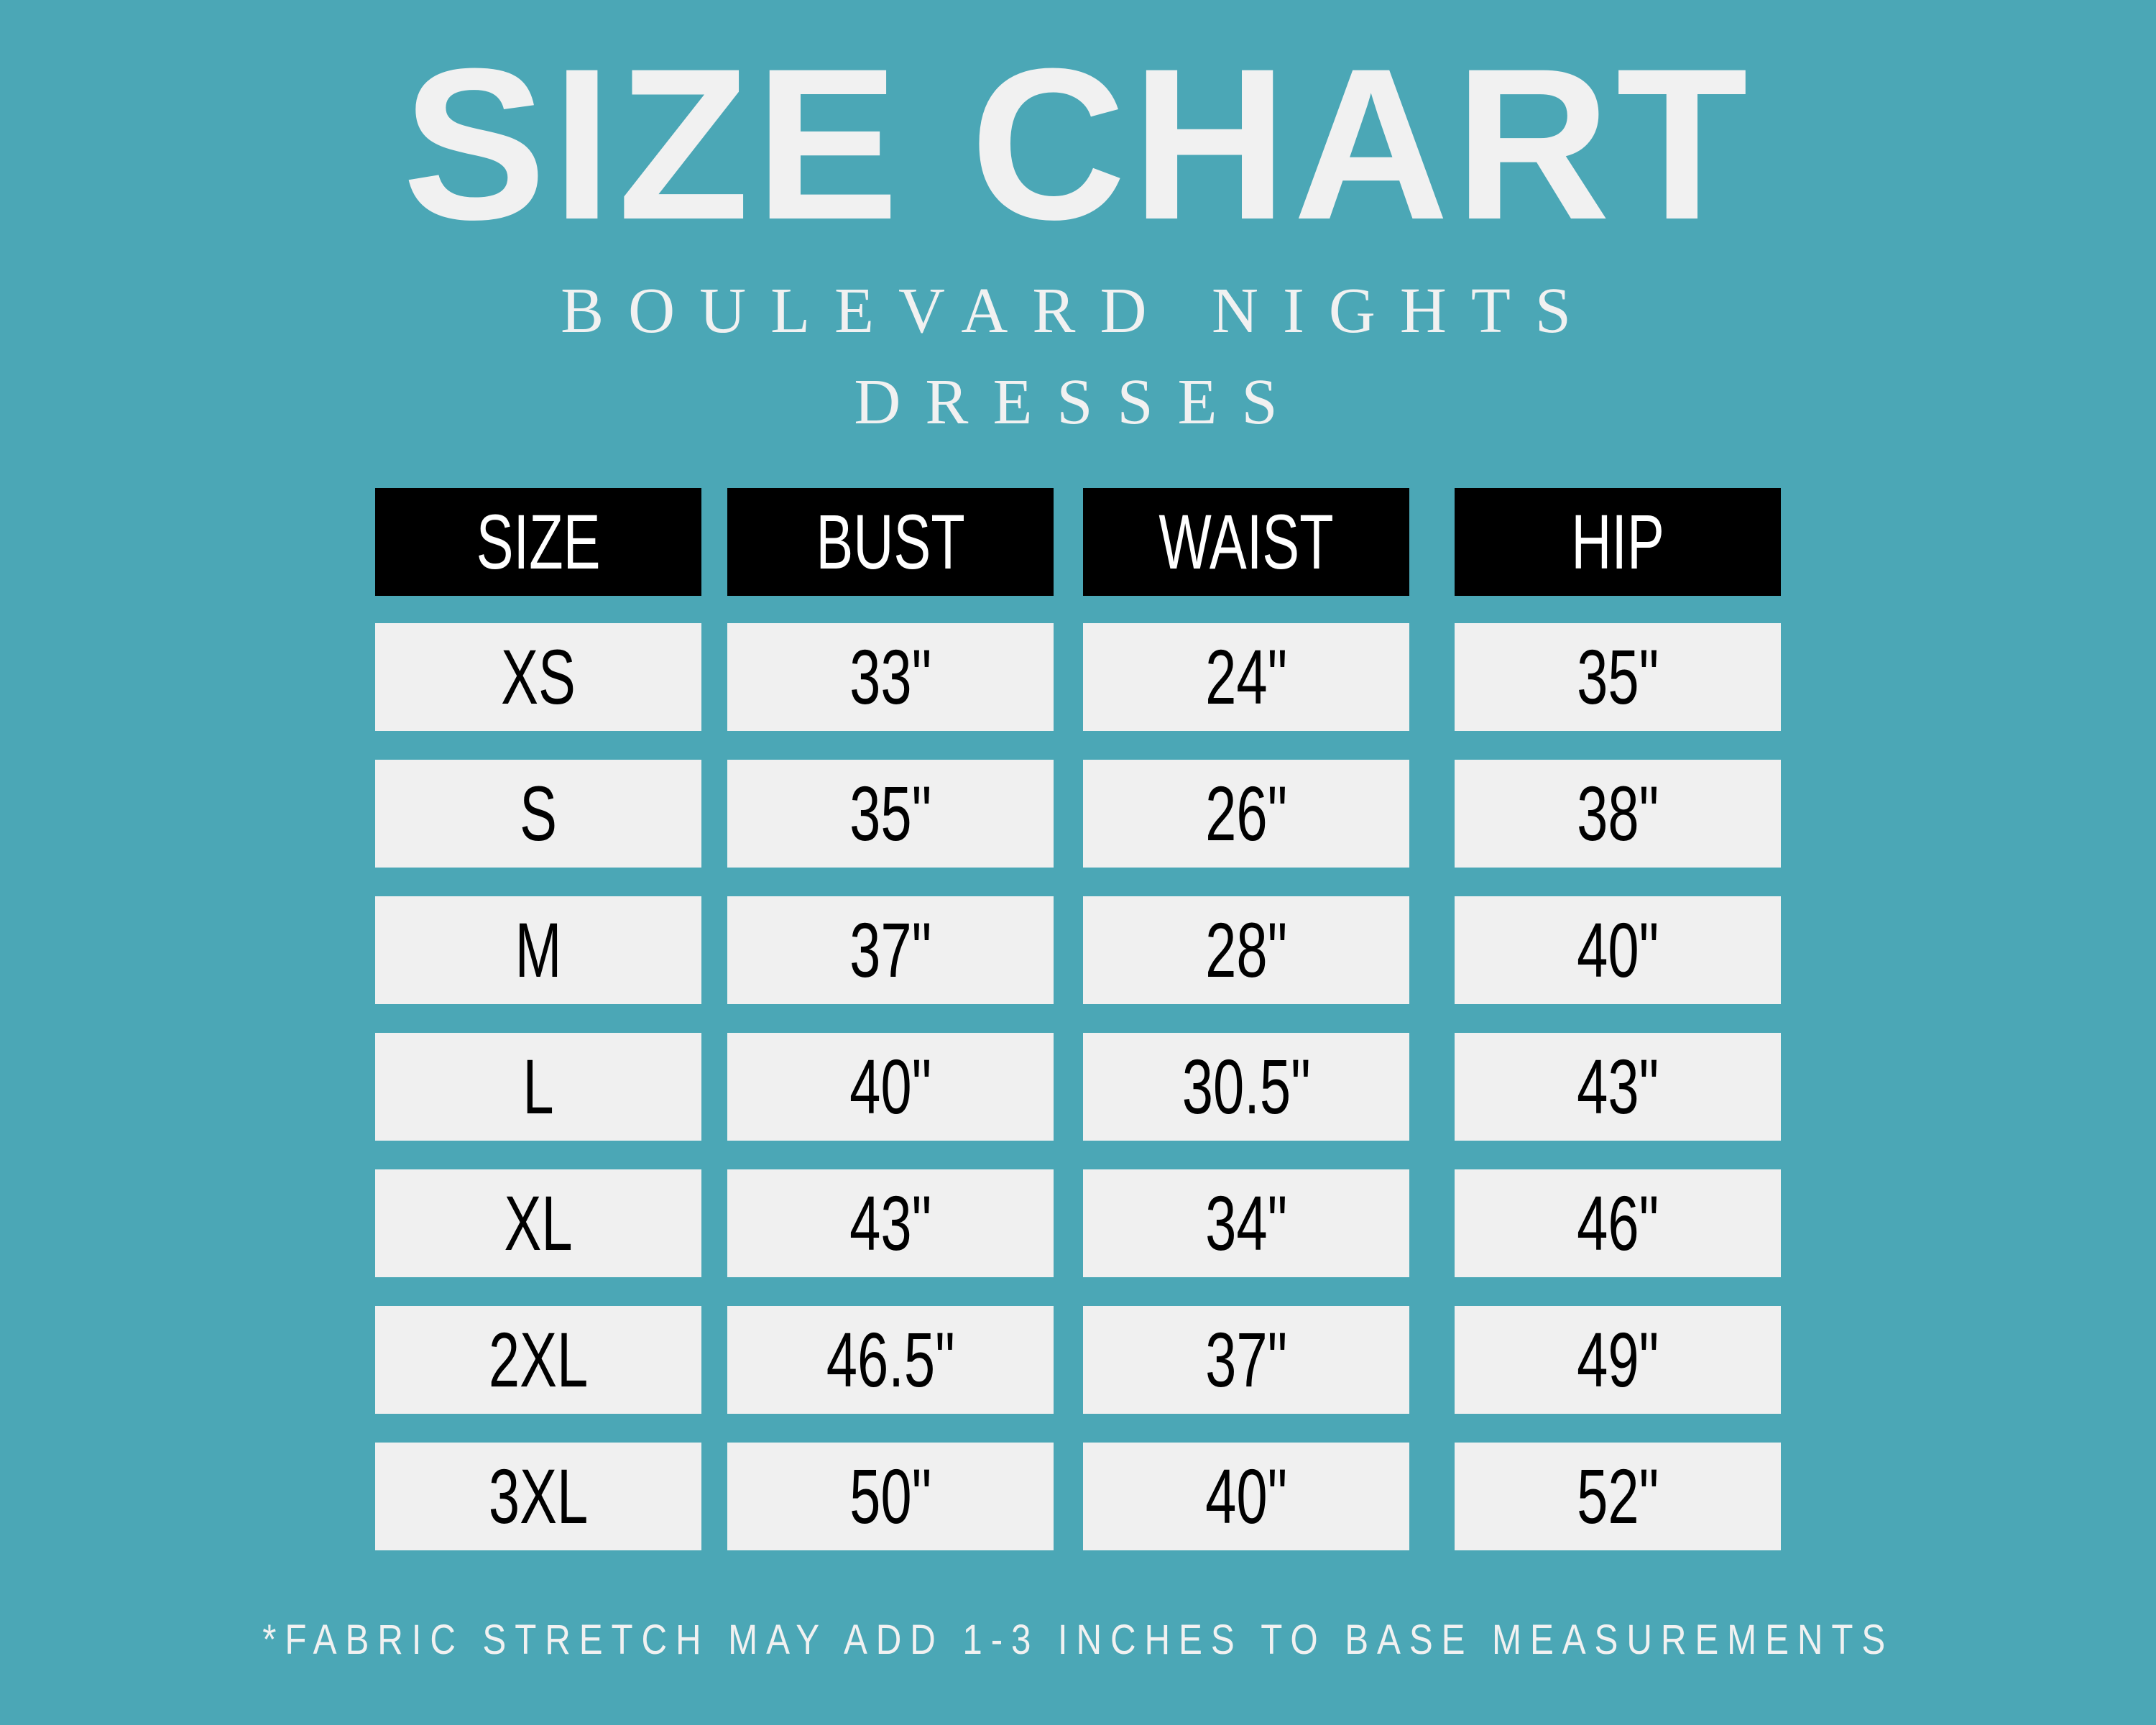  I want to click on table-cell-waist: 24", so click(1246, 677).